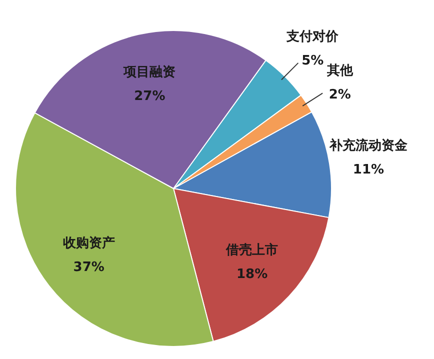  Describe the element at coordinates (313, 61) in the screenshot. I see `data-label: 5%` at that location.